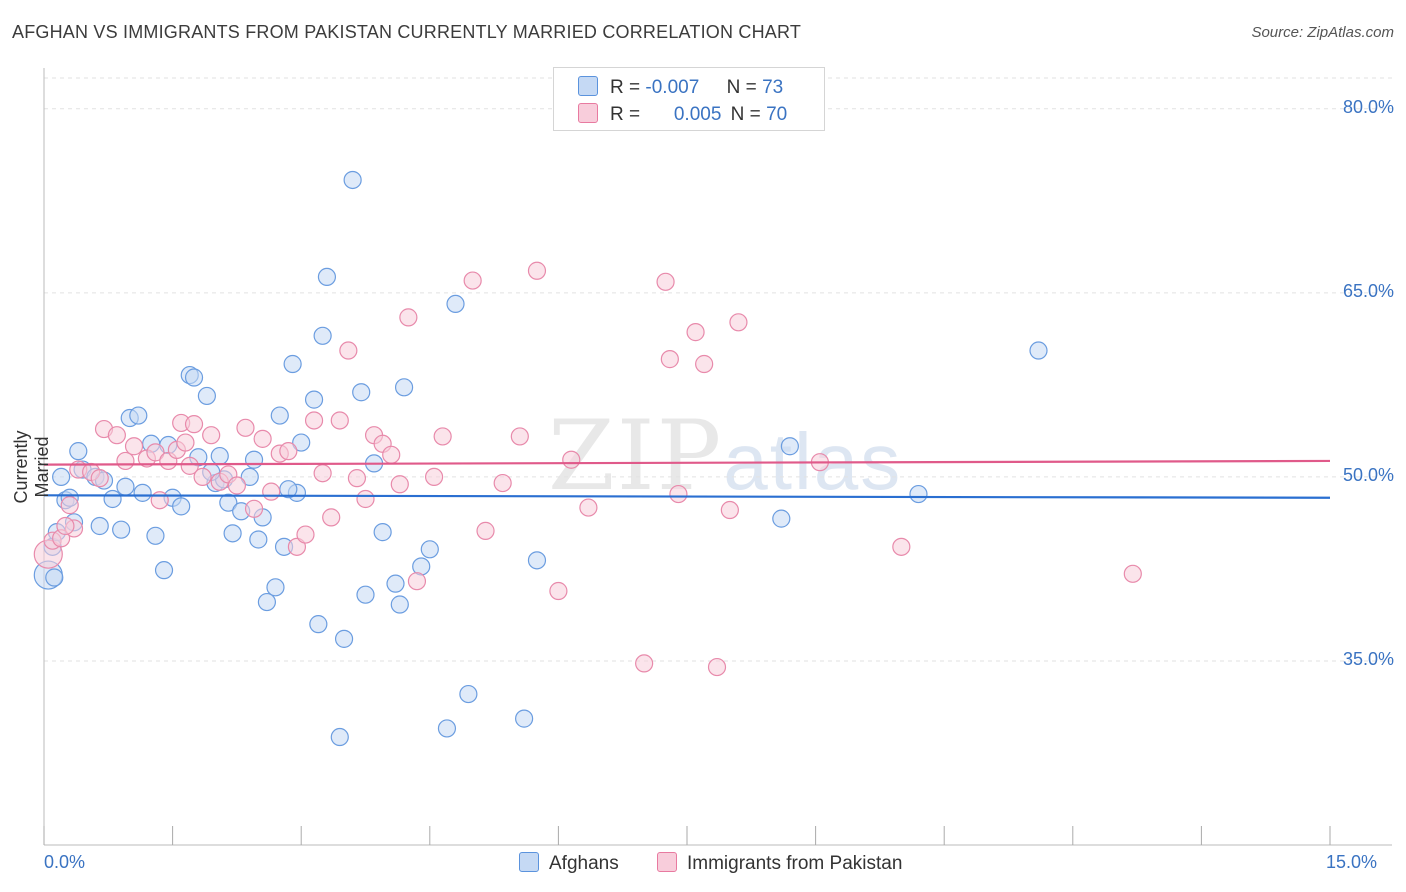 The height and width of the screenshot is (892, 1406). What do you see at coordinates (625, 114) in the screenshot?
I see `legend-r-label-2: R =` at bounding box center [625, 114].